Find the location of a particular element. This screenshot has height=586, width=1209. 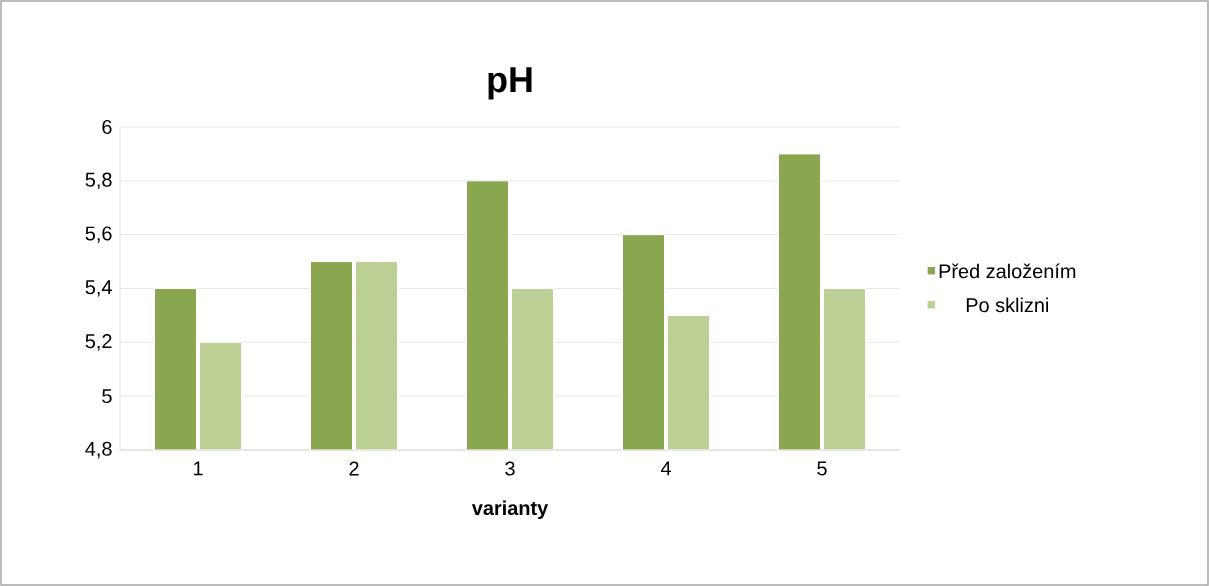

y-tick-label: 5,8 is located at coordinates (98, 181).